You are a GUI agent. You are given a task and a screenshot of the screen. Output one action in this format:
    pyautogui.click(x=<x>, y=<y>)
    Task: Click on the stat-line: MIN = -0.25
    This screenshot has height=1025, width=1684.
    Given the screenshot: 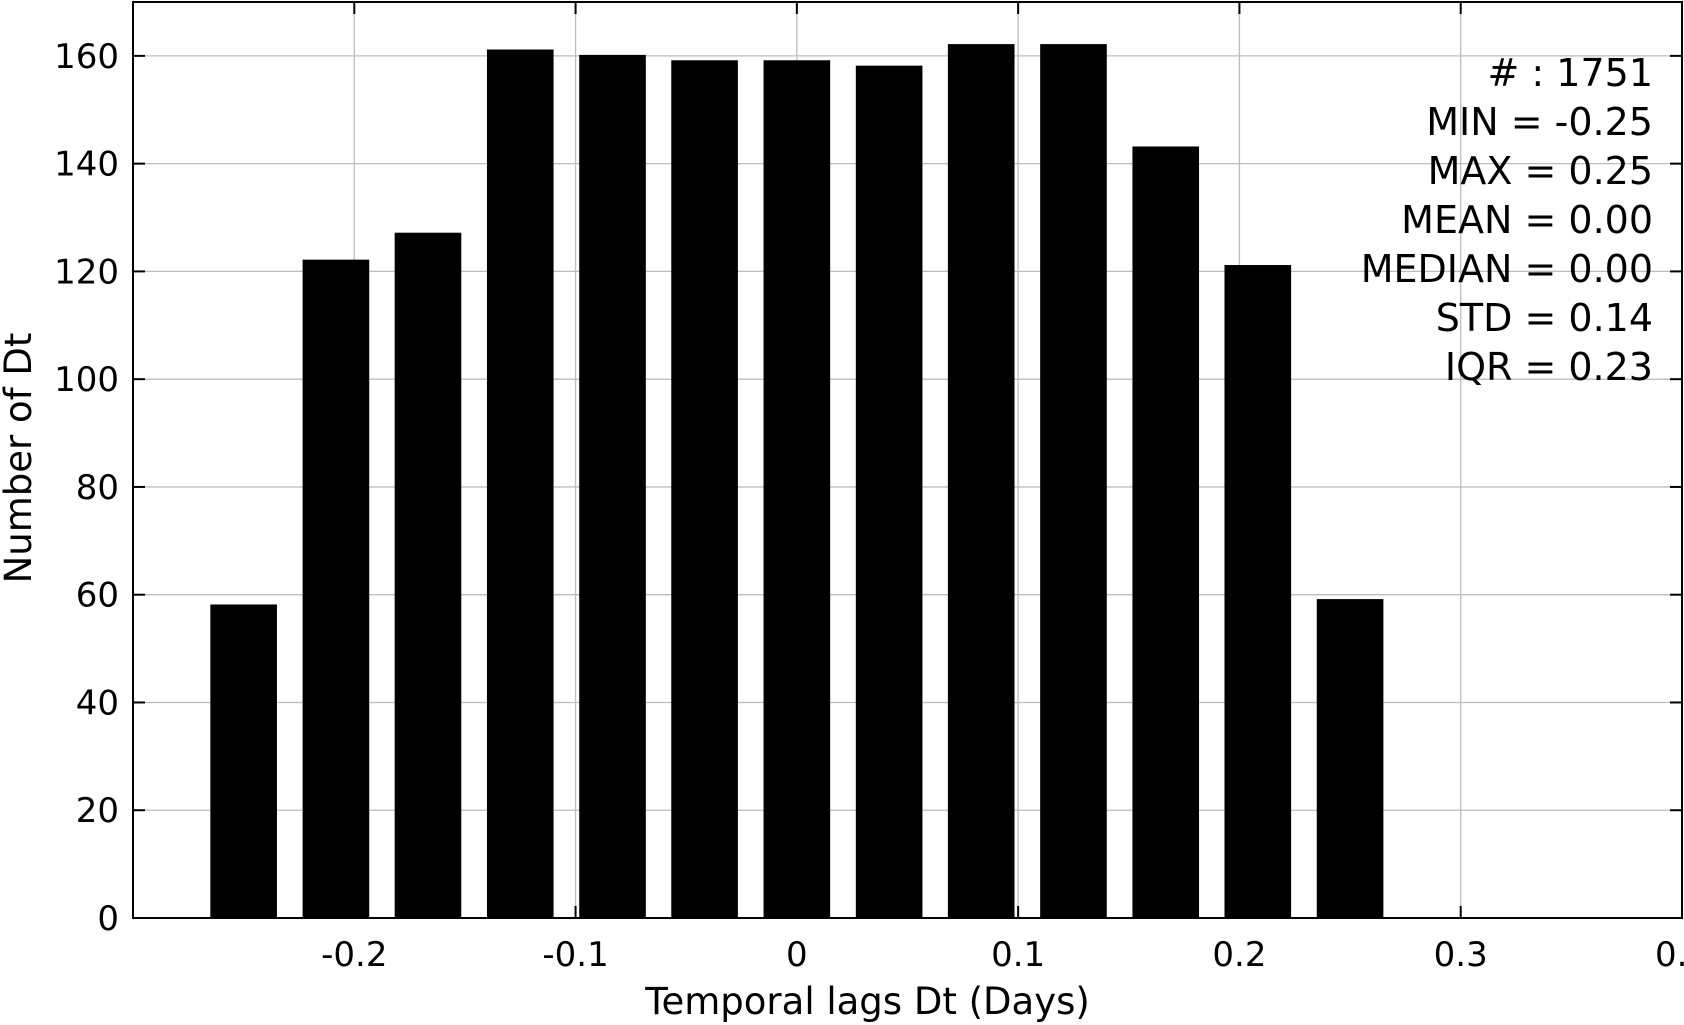 What is the action you would take?
    pyautogui.click(x=1539, y=122)
    